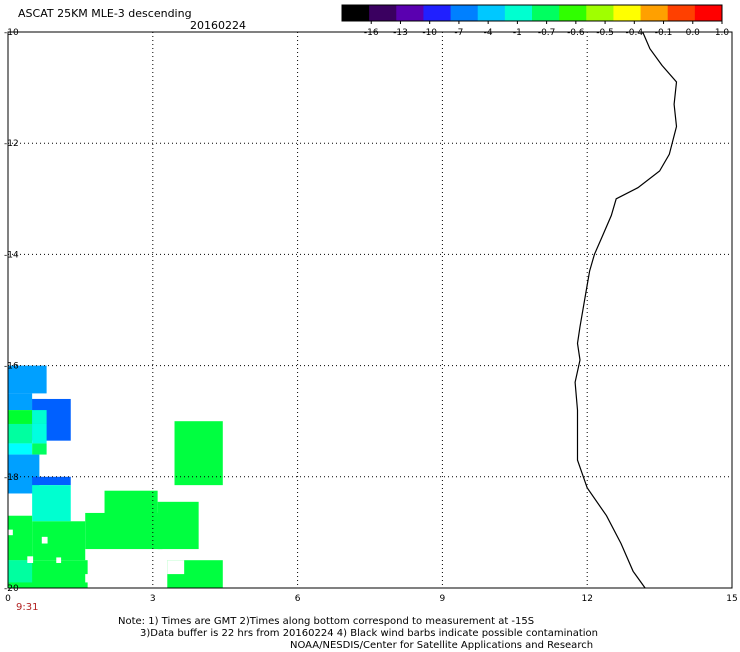 This screenshot has width=740, height=652. I want to click on x-tick-label: 0, so click(8, 599).